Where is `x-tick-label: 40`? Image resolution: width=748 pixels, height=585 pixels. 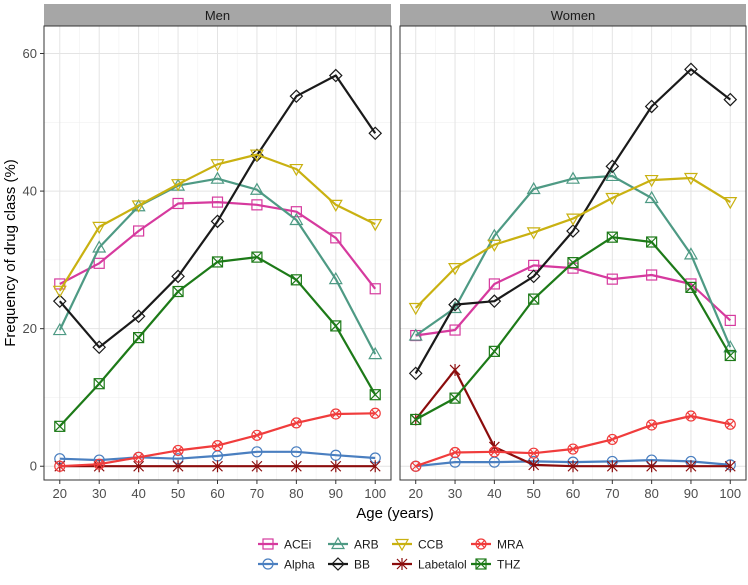 x-tick-label: 40 is located at coordinates (138, 493).